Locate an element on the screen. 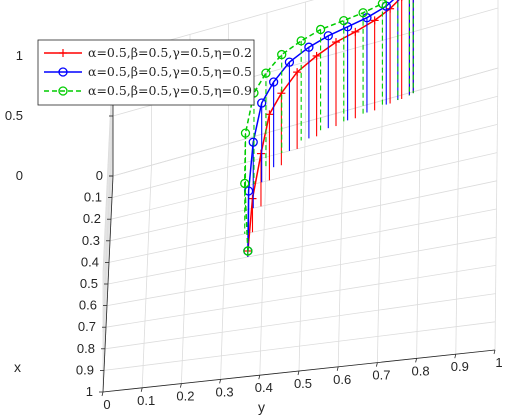  y-tick-label: 0.4 is located at coordinates (264, 387).